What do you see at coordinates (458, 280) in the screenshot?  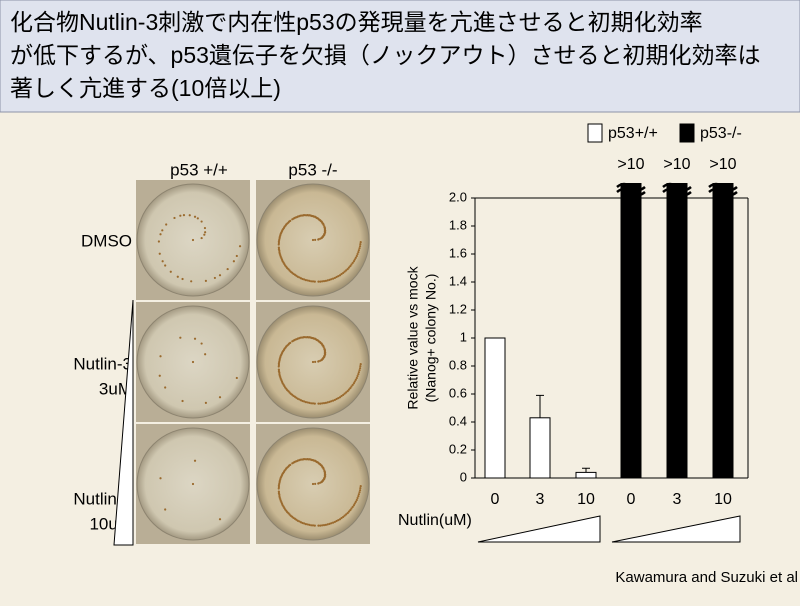 I see `y-tick-label: 1.4` at bounding box center [458, 280].